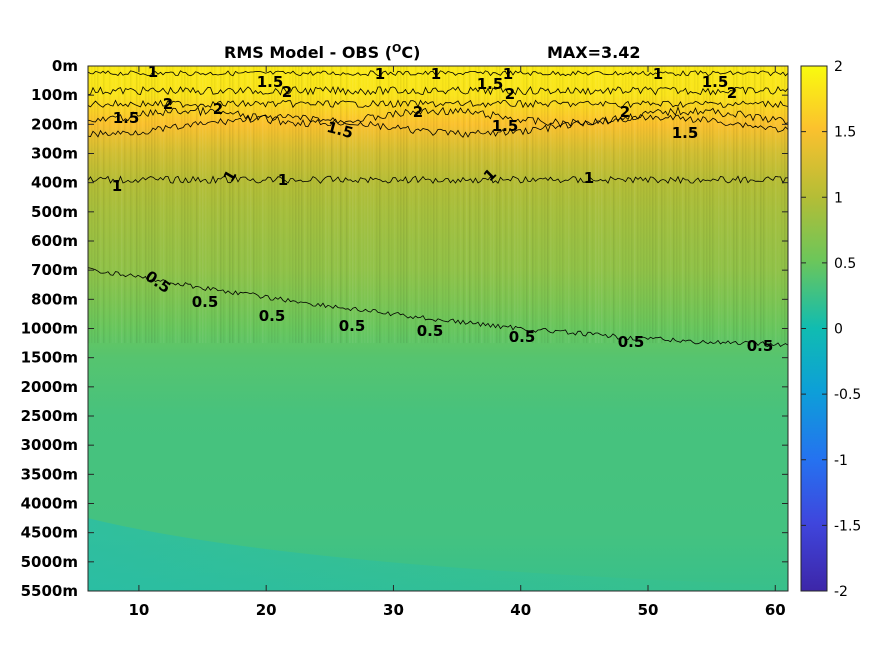 This screenshot has height=656, width=875. Describe the element at coordinates (49, 416) in the screenshot. I see `y-tick-label: 2500m` at that location.